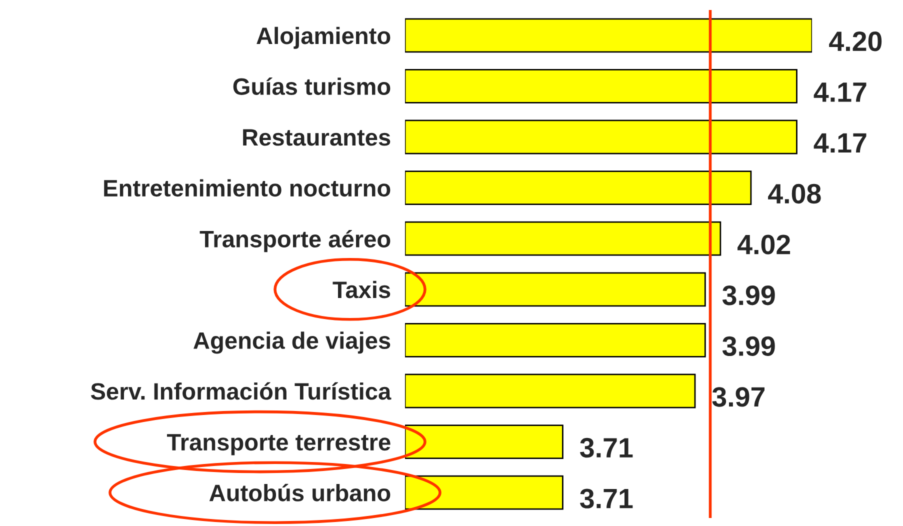 The height and width of the screenshot is (526, 903). I want to click on y-tick-label: Agencia de viajes, so click(292, 343).